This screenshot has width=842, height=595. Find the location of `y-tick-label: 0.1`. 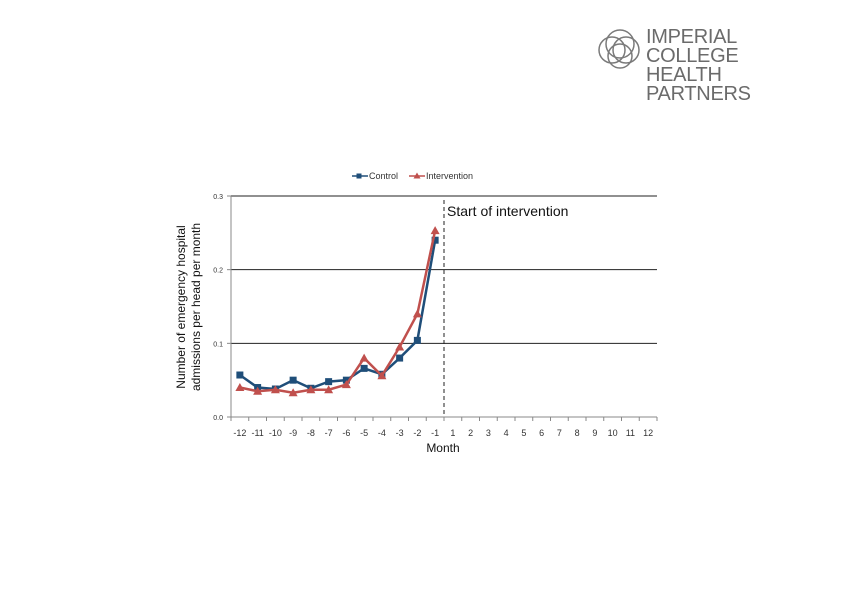

y-tick-label: 0.1 is located at coordinates (218, 344).